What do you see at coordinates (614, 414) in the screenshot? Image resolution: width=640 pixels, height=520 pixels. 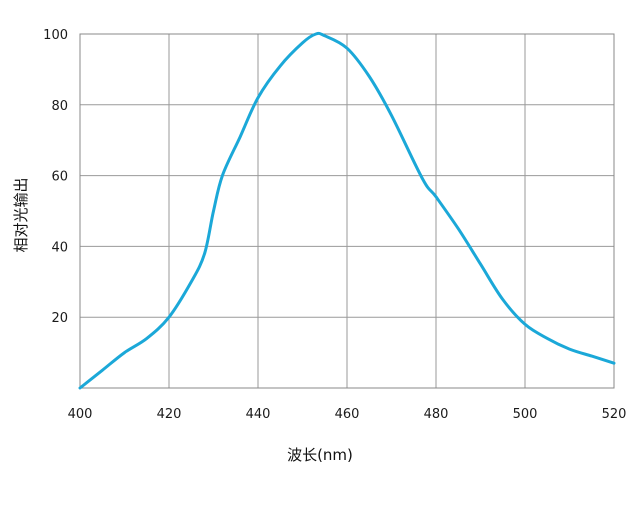 I see `x-tick-label: 520` at bounding box center [614, 414].